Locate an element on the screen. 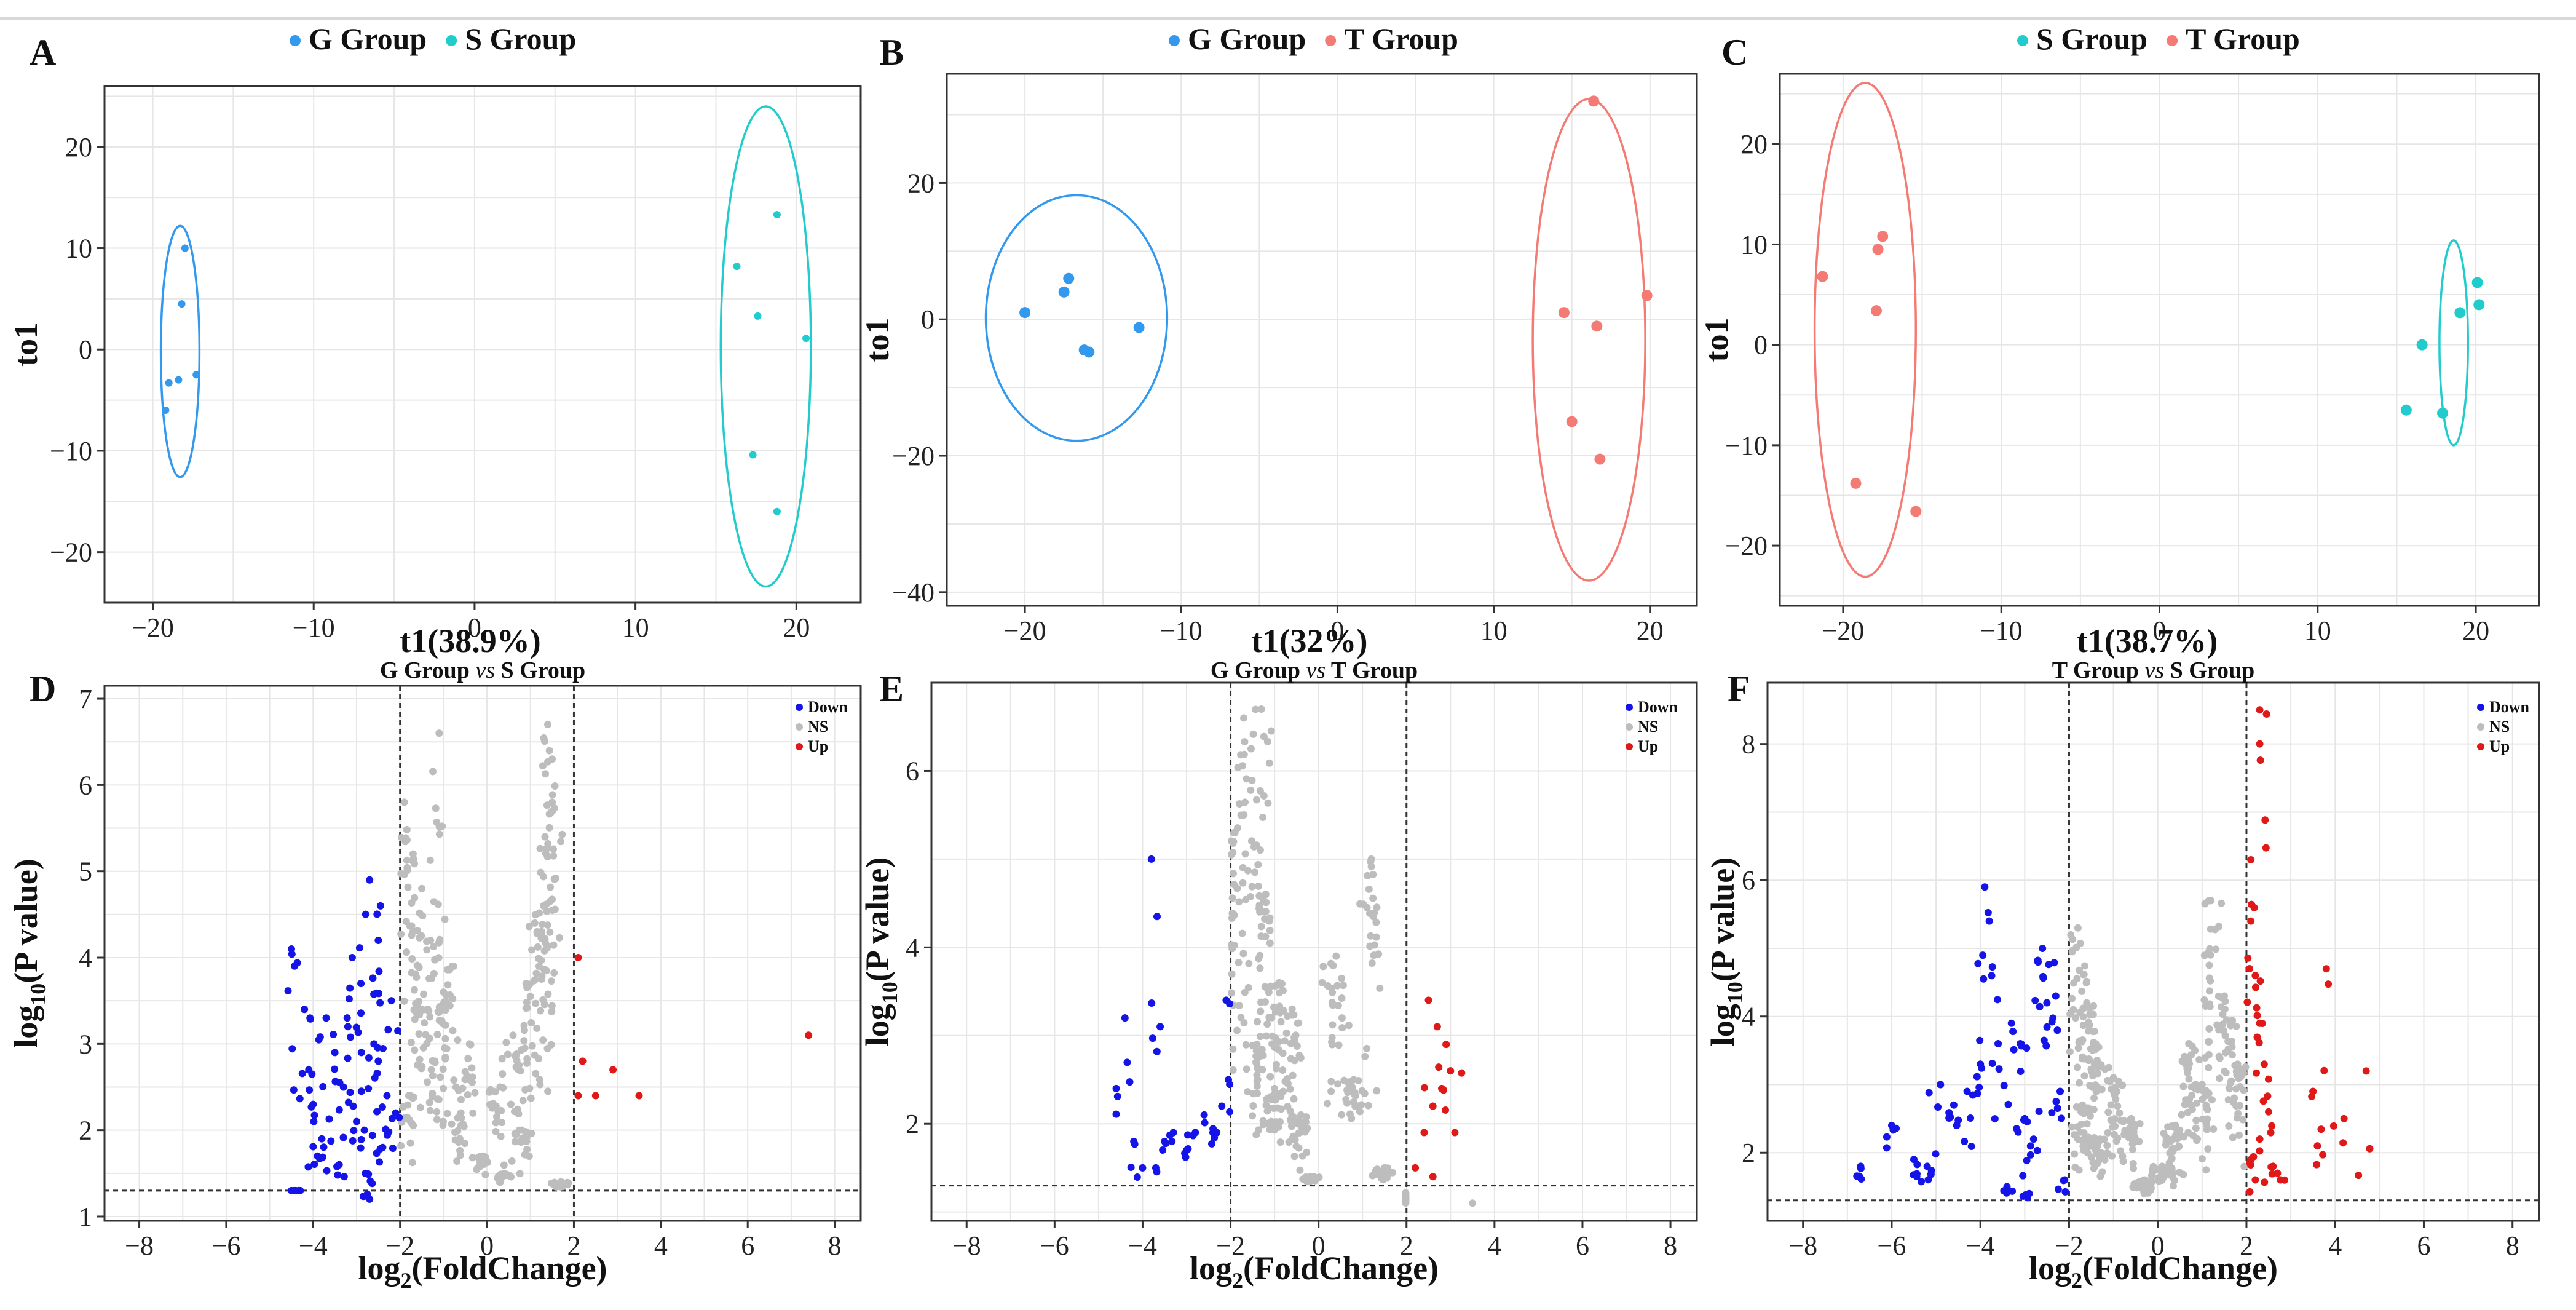 The height and width of the screenshot is (1310, 2576). x-axis-label: log2(FoldChange) is located at coordinates (1314, 1271).